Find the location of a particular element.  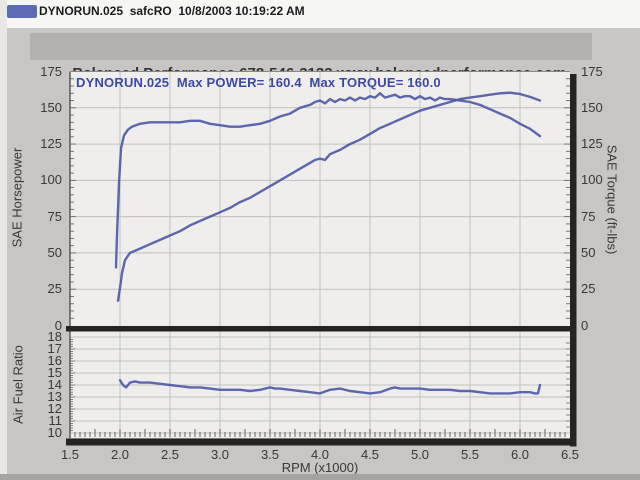

torque-axis-title: SAE Torque (ft-lbs) is located at coordinates (612, 199).